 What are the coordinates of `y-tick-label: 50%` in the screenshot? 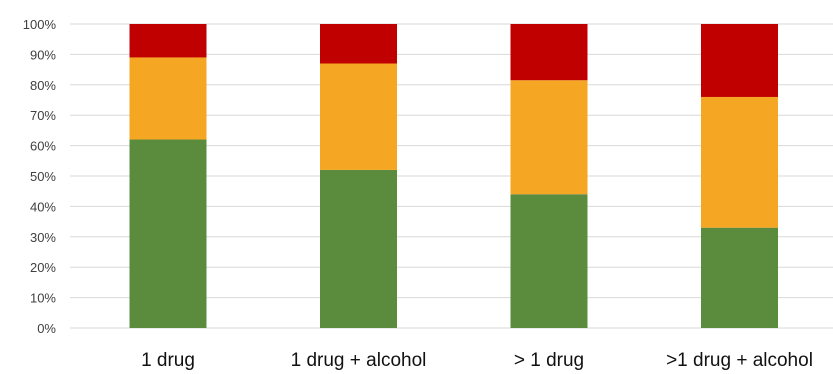 It's located at (43, 176).